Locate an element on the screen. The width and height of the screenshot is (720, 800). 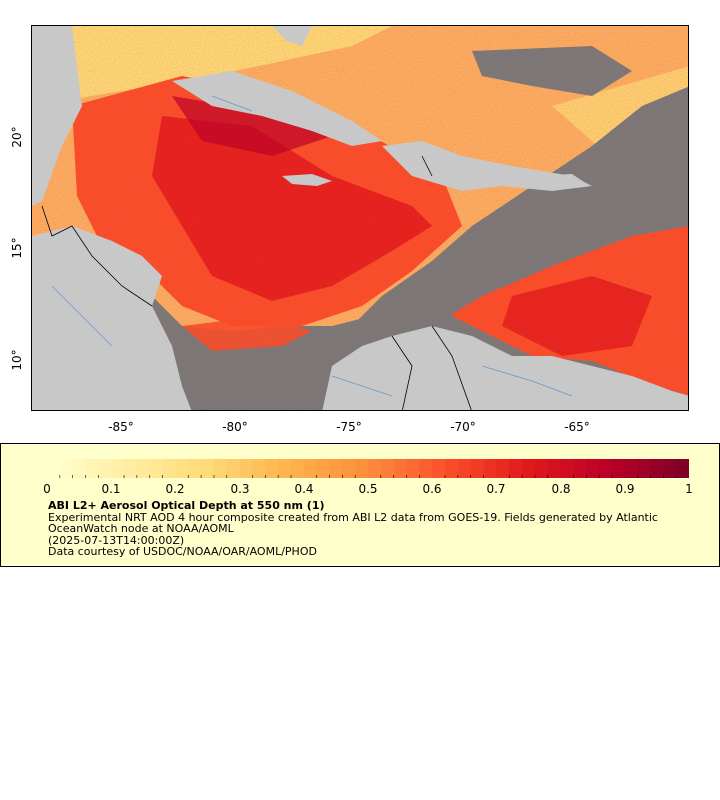
x-tick-label: -75° is located at coordinates (349, 427).